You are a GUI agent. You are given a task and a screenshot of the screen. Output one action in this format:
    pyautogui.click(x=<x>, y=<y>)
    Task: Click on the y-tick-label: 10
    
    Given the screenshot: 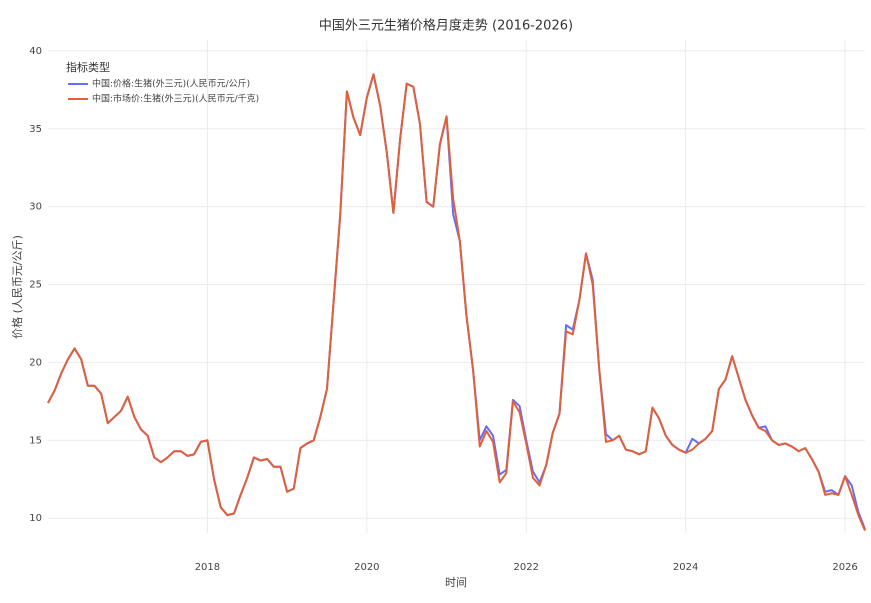 What is the action you would take?
    pyautogui.click(x=35, y=518)
    